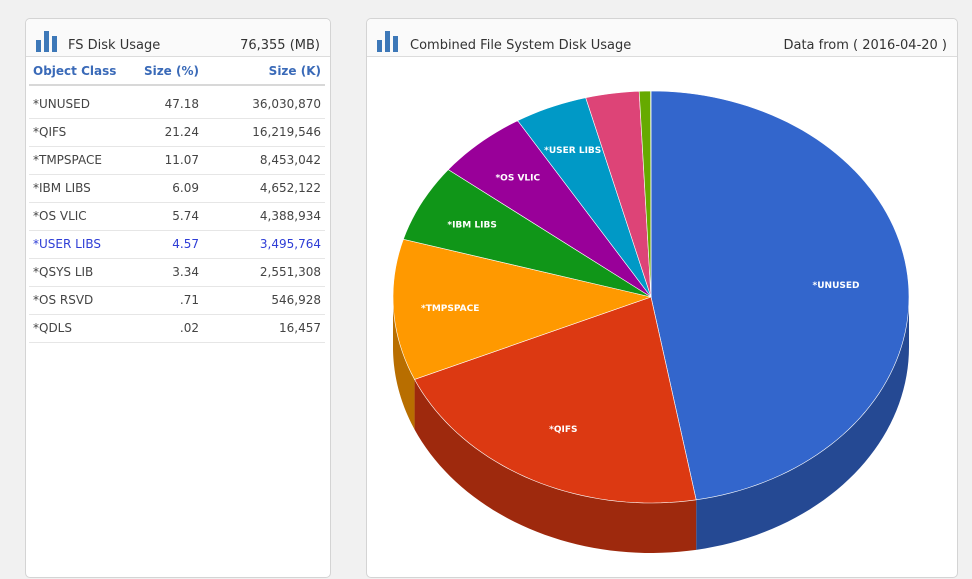  What do you see at coordinates (264, 328) in the screenshot?
I see `size-k-cell: 16,457` at bounding box center [264, 328].